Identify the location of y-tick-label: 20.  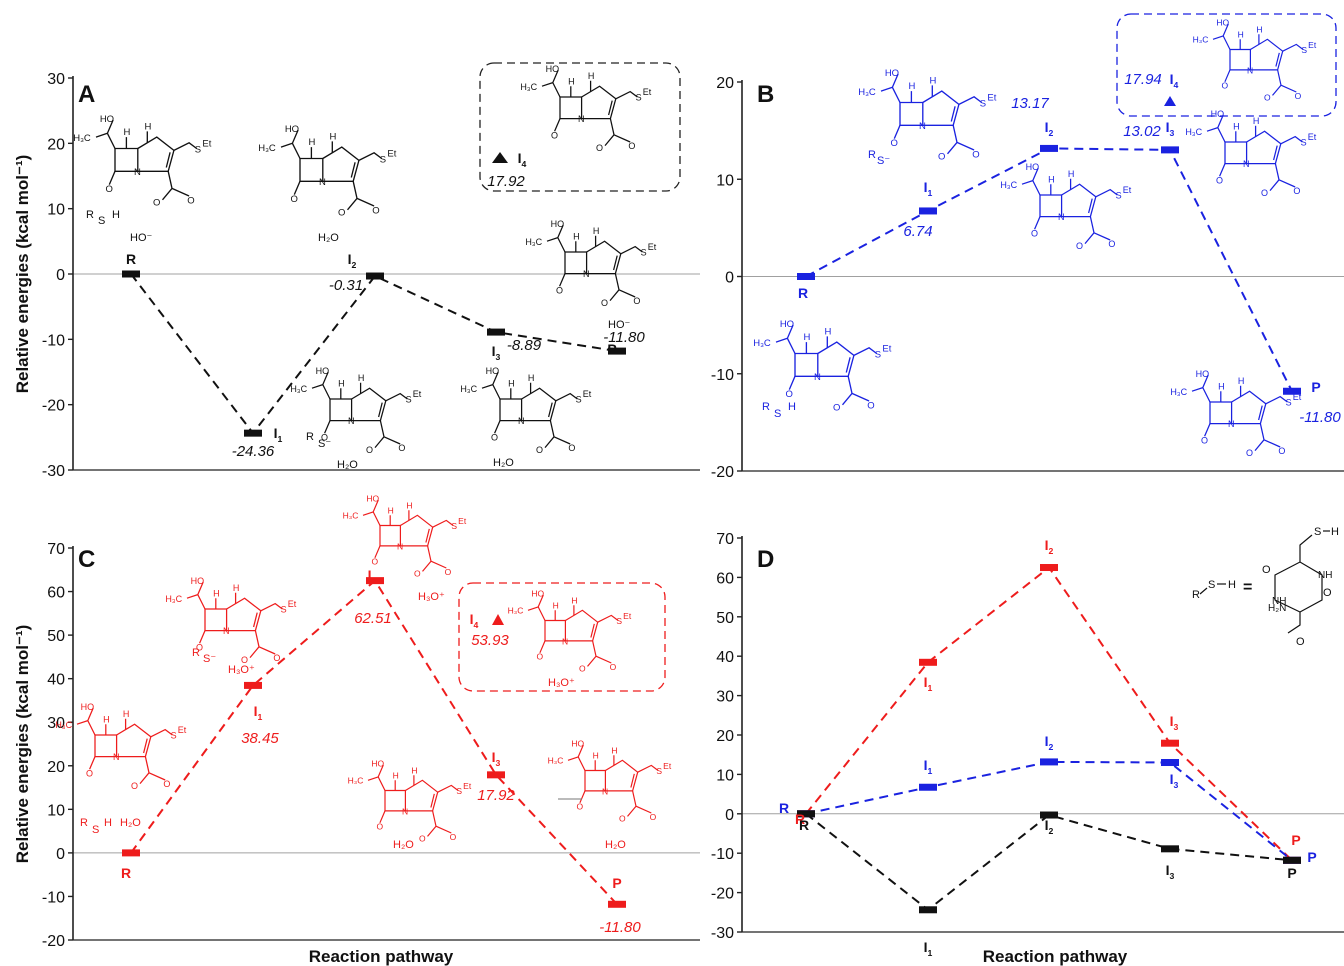
(56, 144).